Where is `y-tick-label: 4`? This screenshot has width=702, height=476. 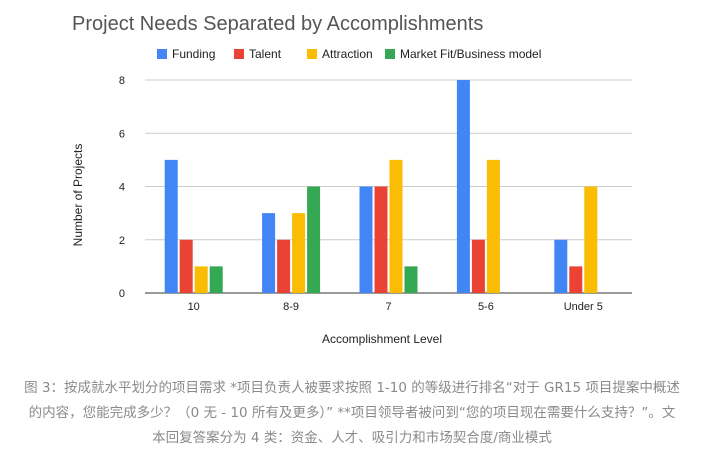 y-tick-label: 4 is located at coordinates (122, 188).